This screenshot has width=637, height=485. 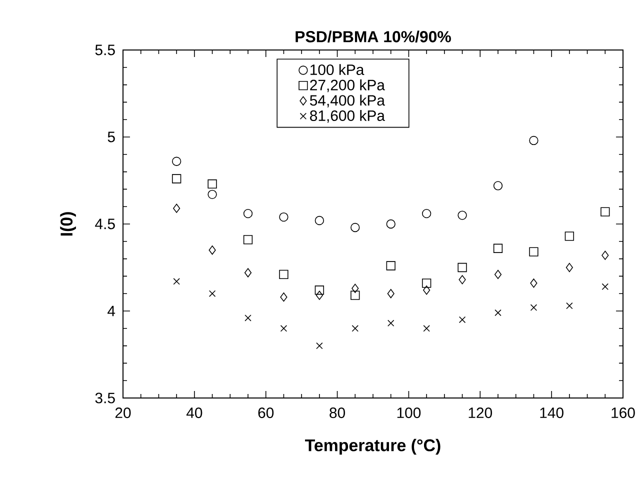 I want to click on legend-label: 27,200 kPa, so click(x=347, y=85).